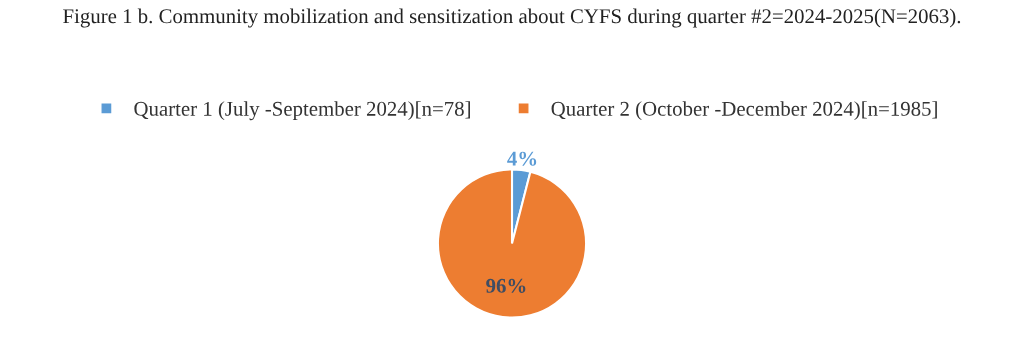 The height and width of the screenshot is (343, 1024). What do you see at coordinates (744, 111) in the screenshot?
I see `legend-label: Quarter 2 (October -December 2024)[n=1985]` at bounding box center [744, 111].